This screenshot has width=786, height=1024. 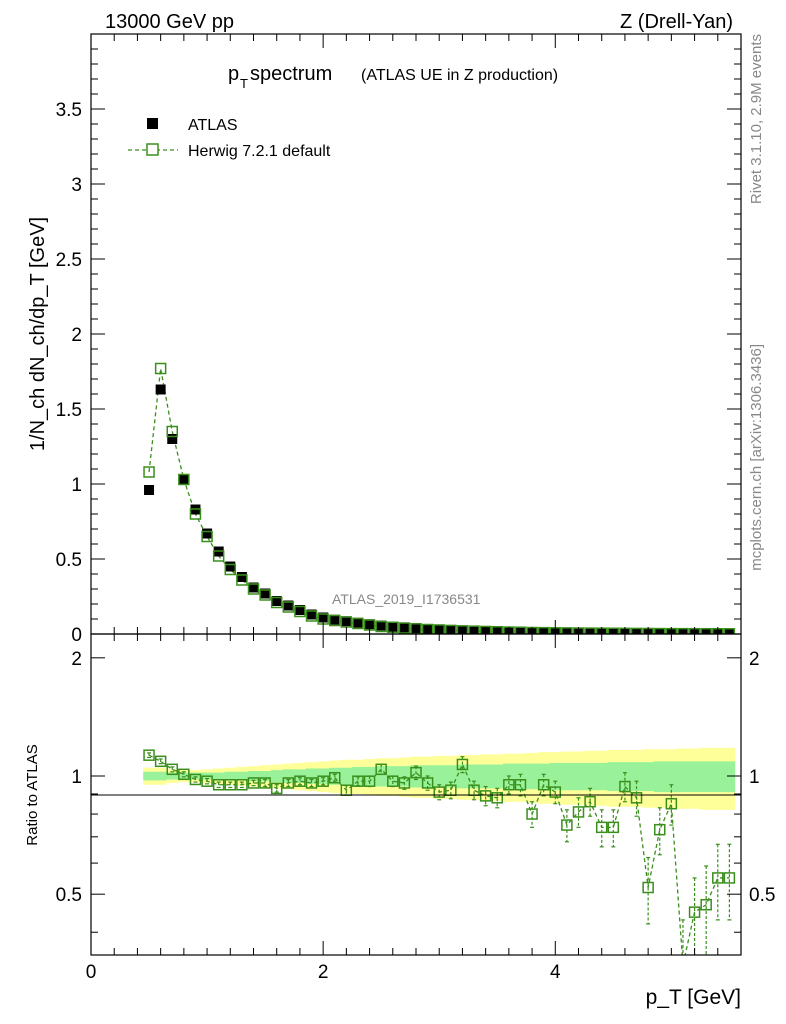 I want to click on ratio-band-inner, so click(x=439, y=777).